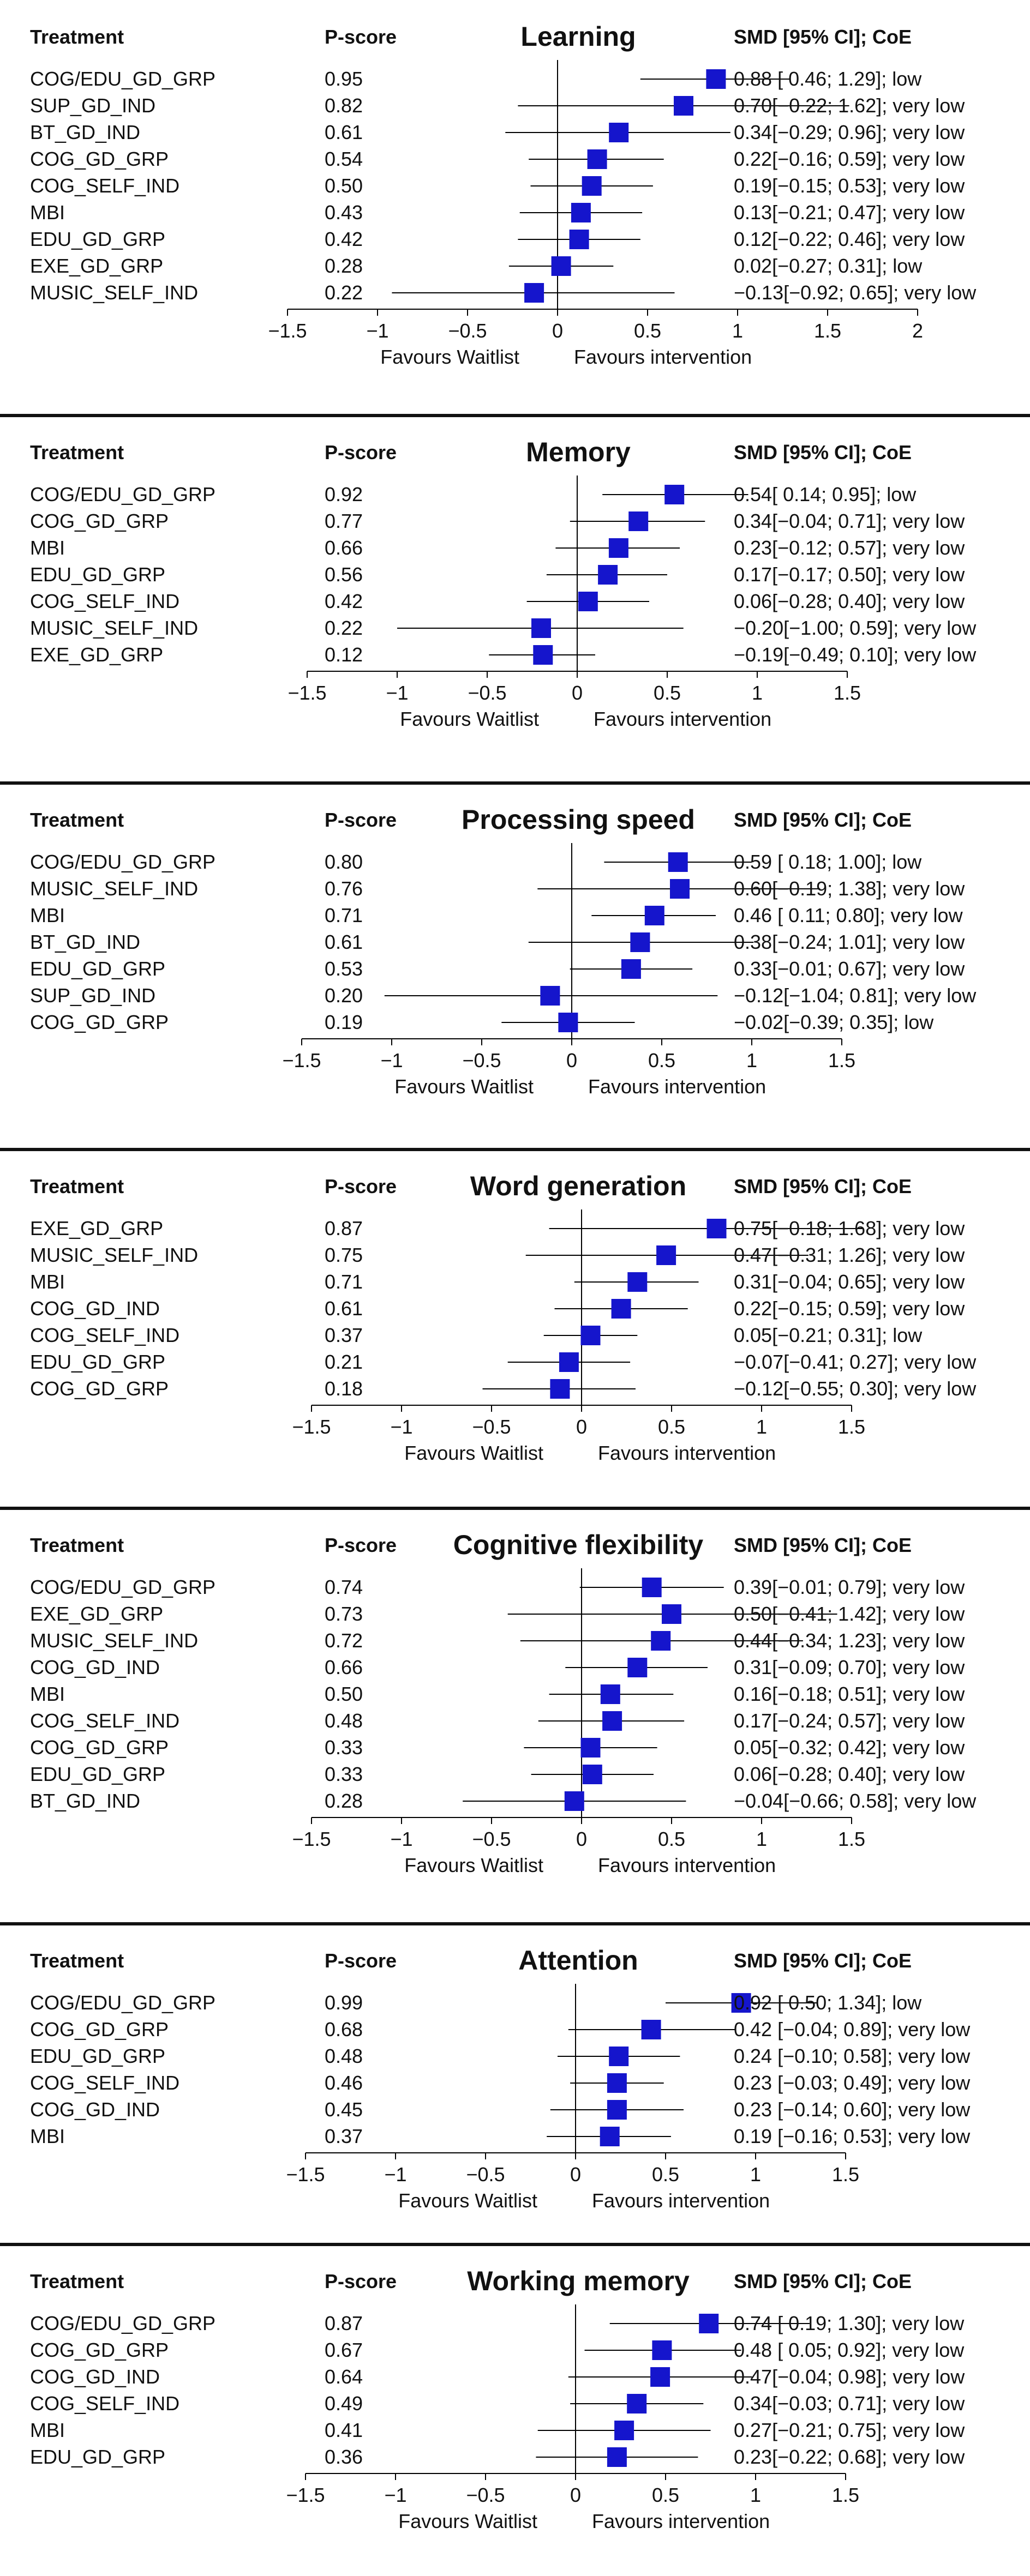 The width and height of the screenshot is (1030, 2576). What do you see at coordinates (344, 2430) in the screenshot?
I see `pscore-value: 0.41` at bounding box center [344, 2430].